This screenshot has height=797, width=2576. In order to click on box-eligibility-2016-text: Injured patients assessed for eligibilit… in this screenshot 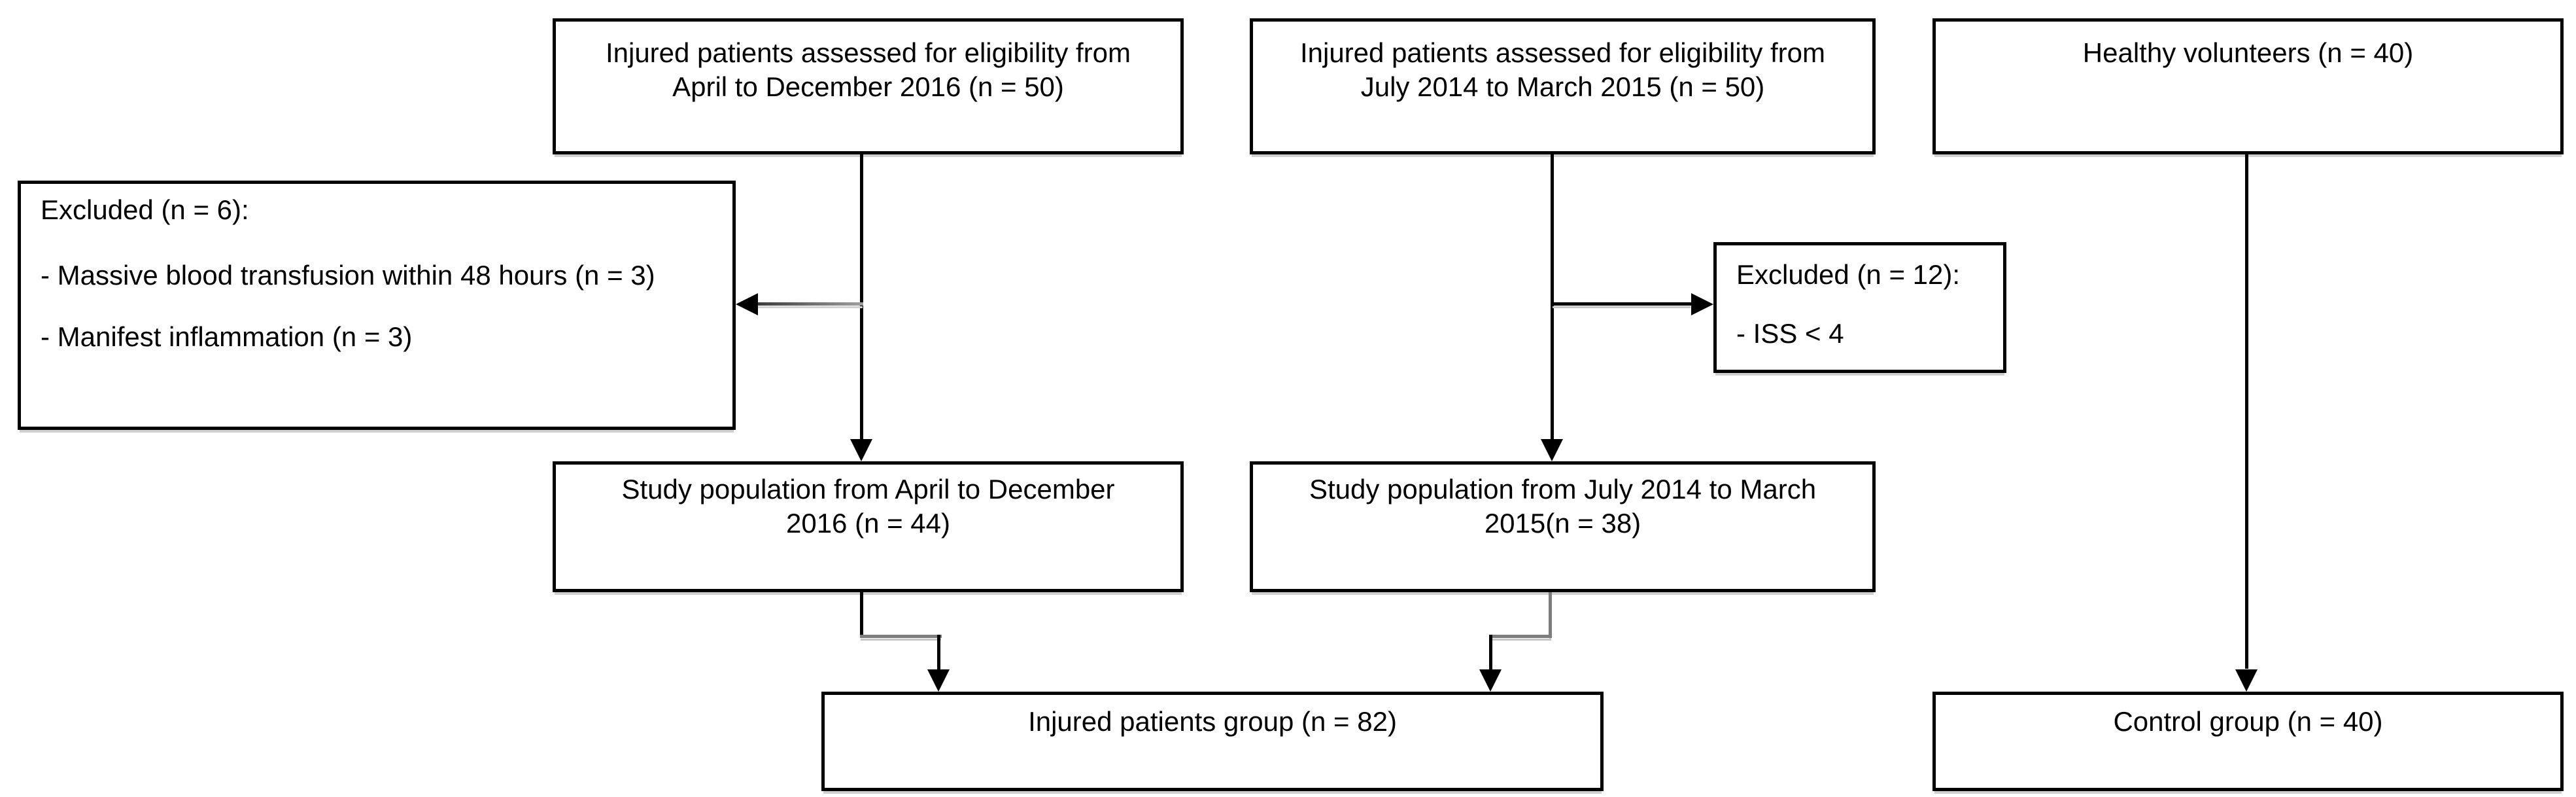, I will do `click(868, 69)`.